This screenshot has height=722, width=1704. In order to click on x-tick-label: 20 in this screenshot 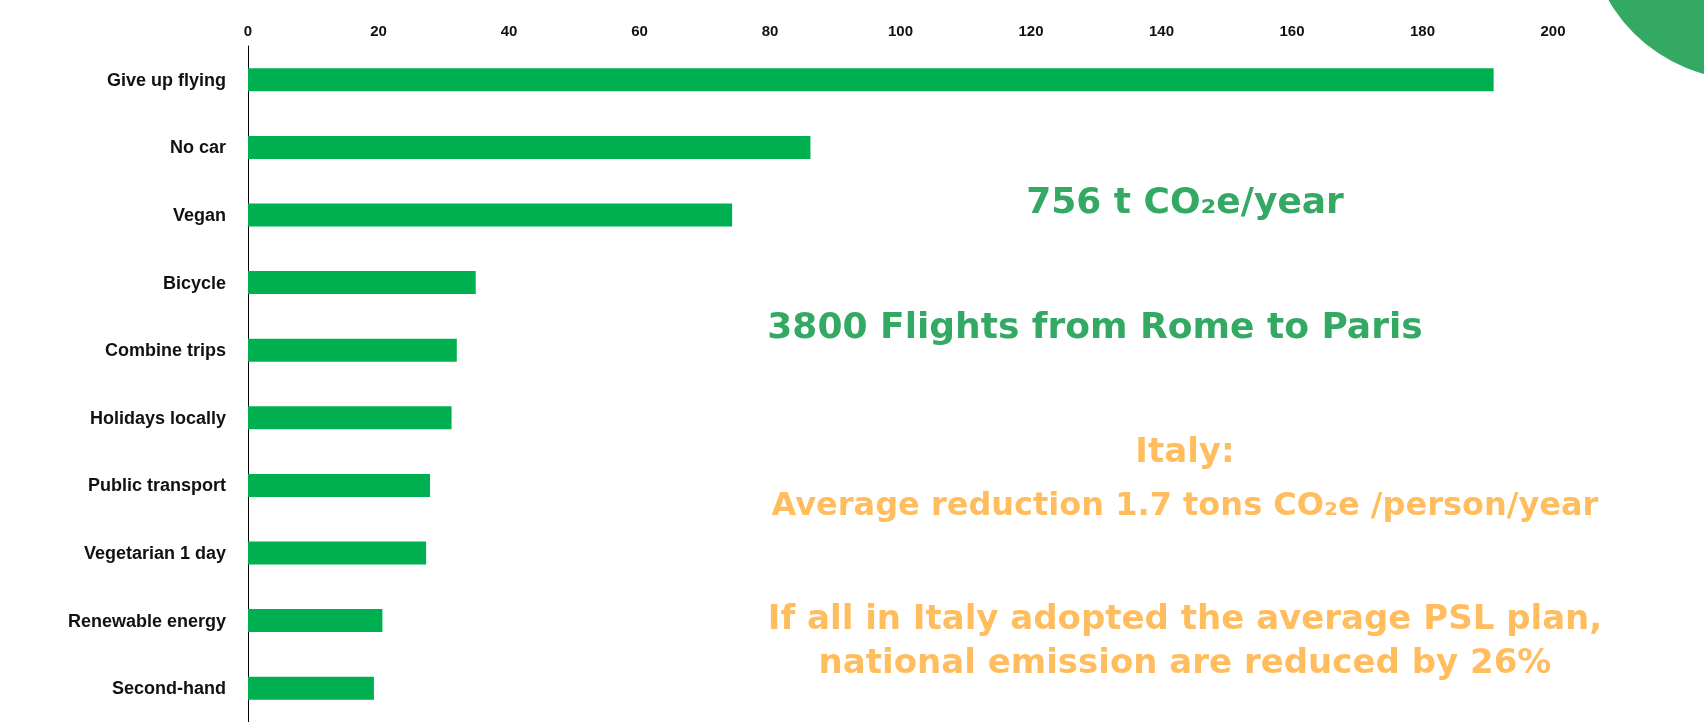, I will do `click(378, 30)`.